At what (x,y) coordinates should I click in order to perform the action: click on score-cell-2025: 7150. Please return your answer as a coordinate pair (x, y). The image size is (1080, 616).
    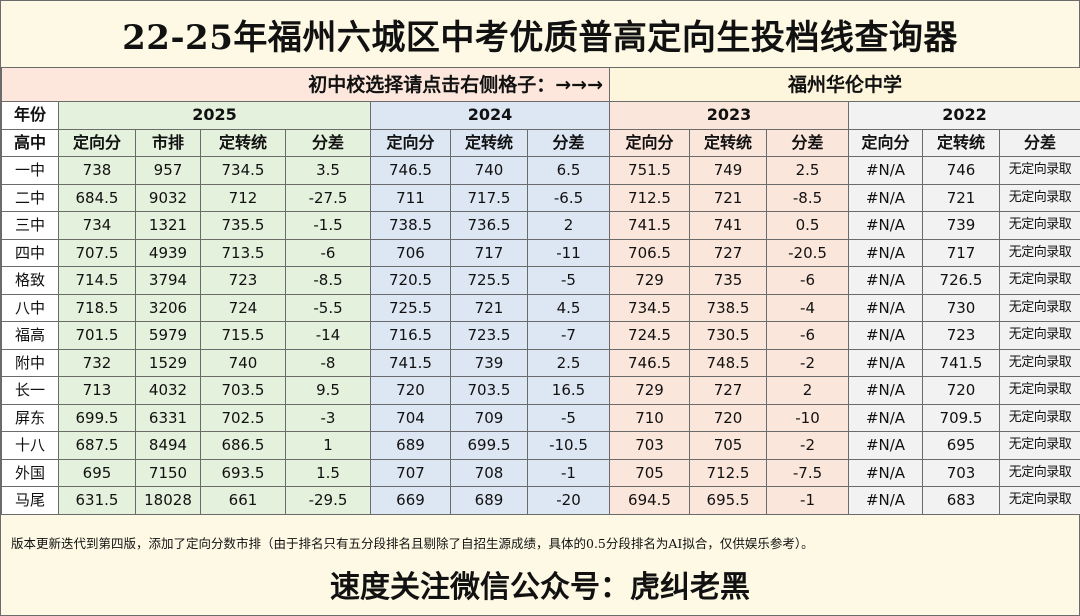
    Looking at the image, I should click on (168, 472).